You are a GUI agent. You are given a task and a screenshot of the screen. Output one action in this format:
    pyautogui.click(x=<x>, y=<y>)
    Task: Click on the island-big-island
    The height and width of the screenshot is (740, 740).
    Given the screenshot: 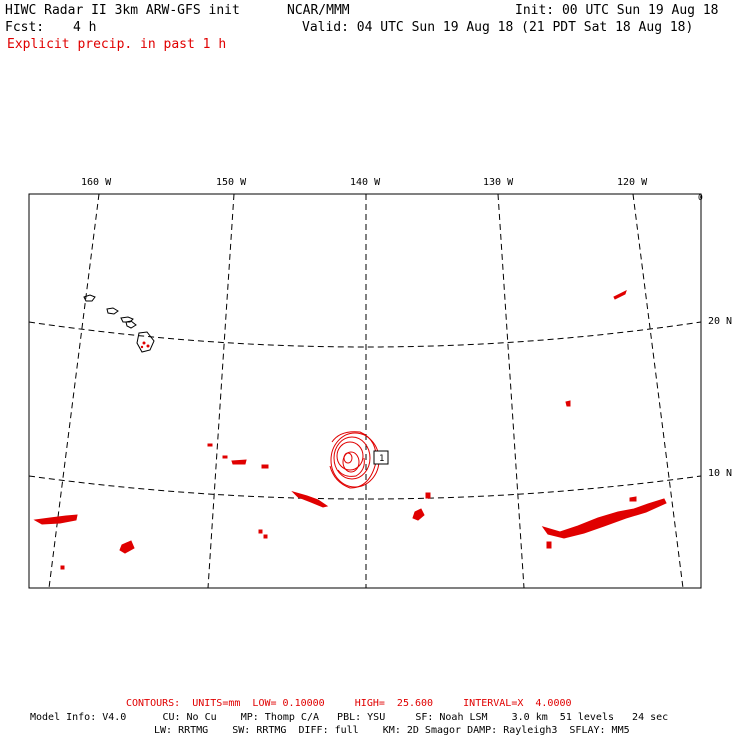 What is the action you would take?
    pyautogui.click(x=145, y=342)
    